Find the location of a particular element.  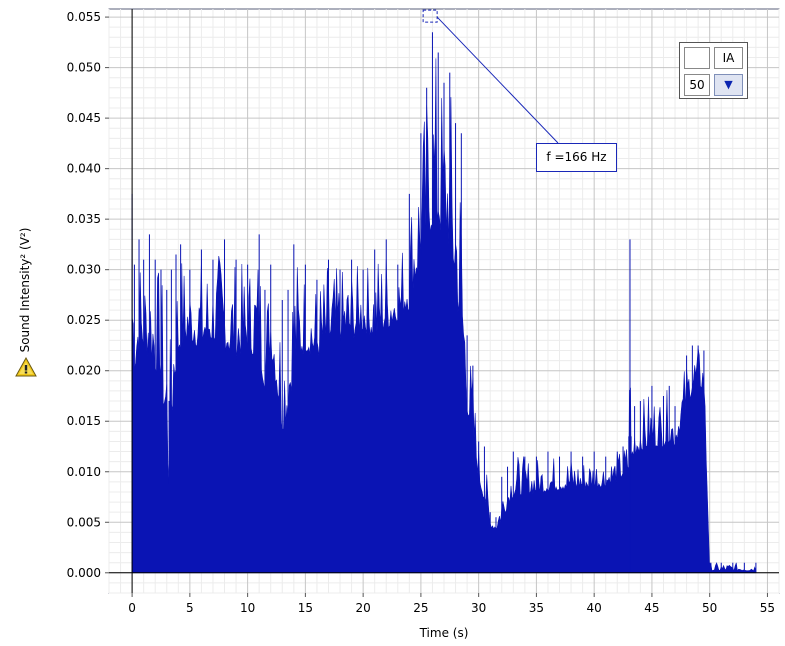

x-tick-label: 5 is located at coordinates (190, 608).